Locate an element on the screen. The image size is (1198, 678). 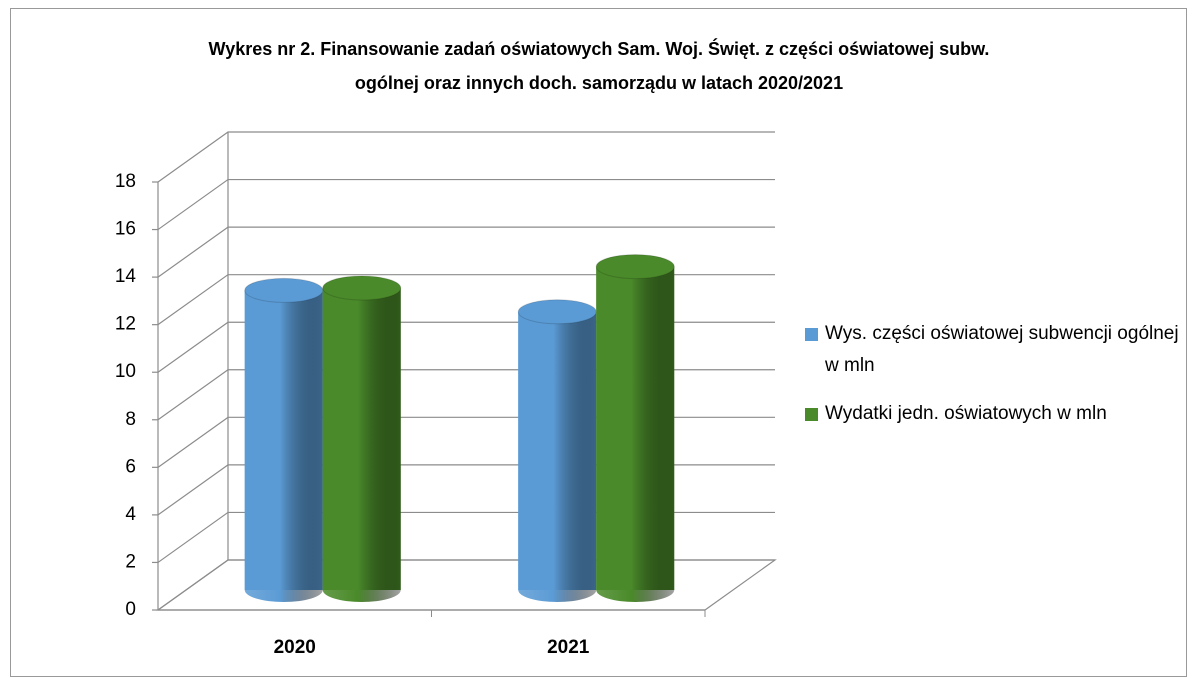
y-tick-label: 6 is located at coordinates (130, 466).